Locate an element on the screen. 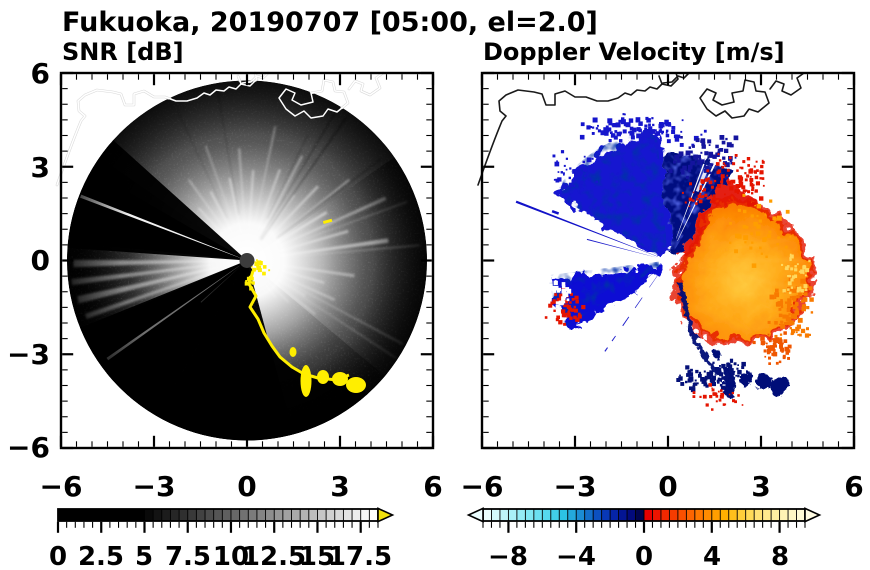  cb-tick-label: 7.5 is located at coordinates (188, 556).